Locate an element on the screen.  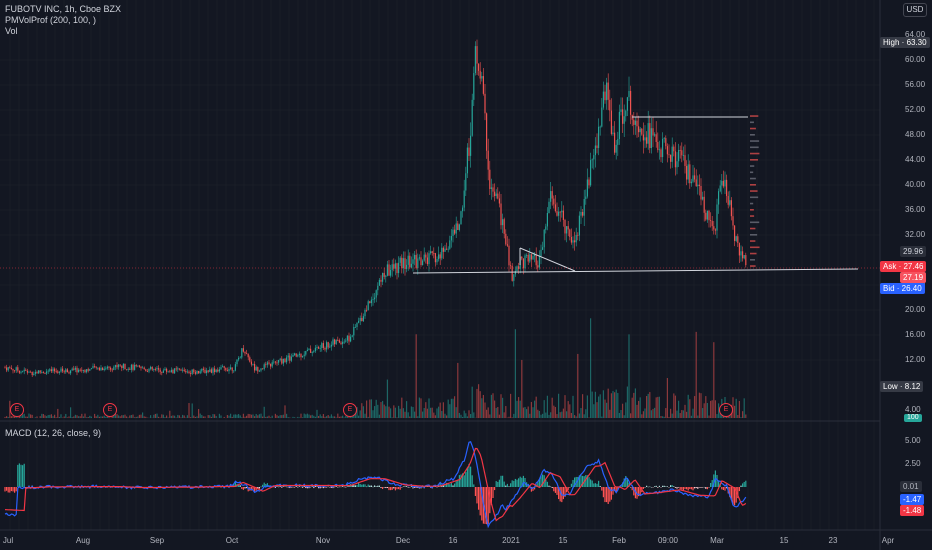
currency-button: USD is located at coordinates (915, 10).